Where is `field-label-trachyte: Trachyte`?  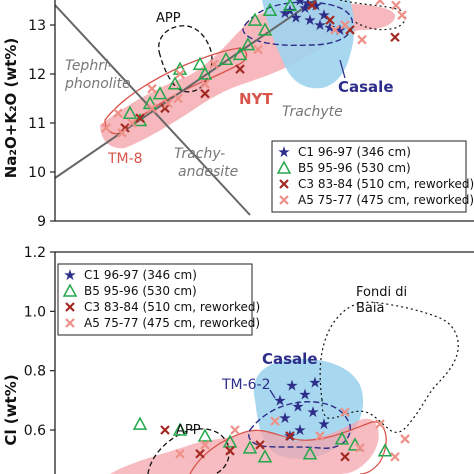
field-label-trachyte: Trachyte is located at coordinates (312, 112).